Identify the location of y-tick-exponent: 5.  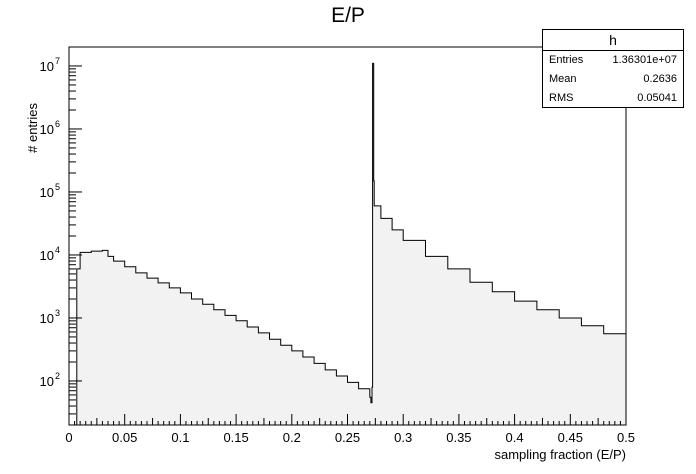
(57, 187).